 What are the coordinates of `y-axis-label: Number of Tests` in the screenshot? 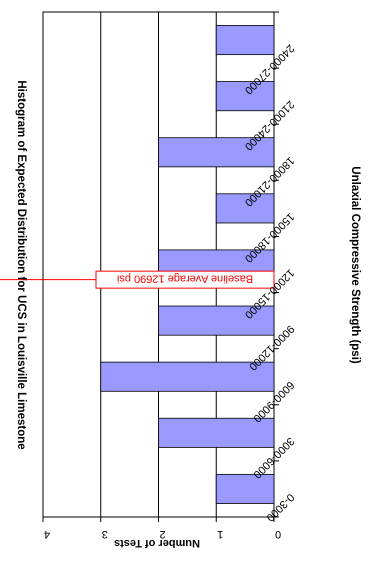 It's located at (157, 543).